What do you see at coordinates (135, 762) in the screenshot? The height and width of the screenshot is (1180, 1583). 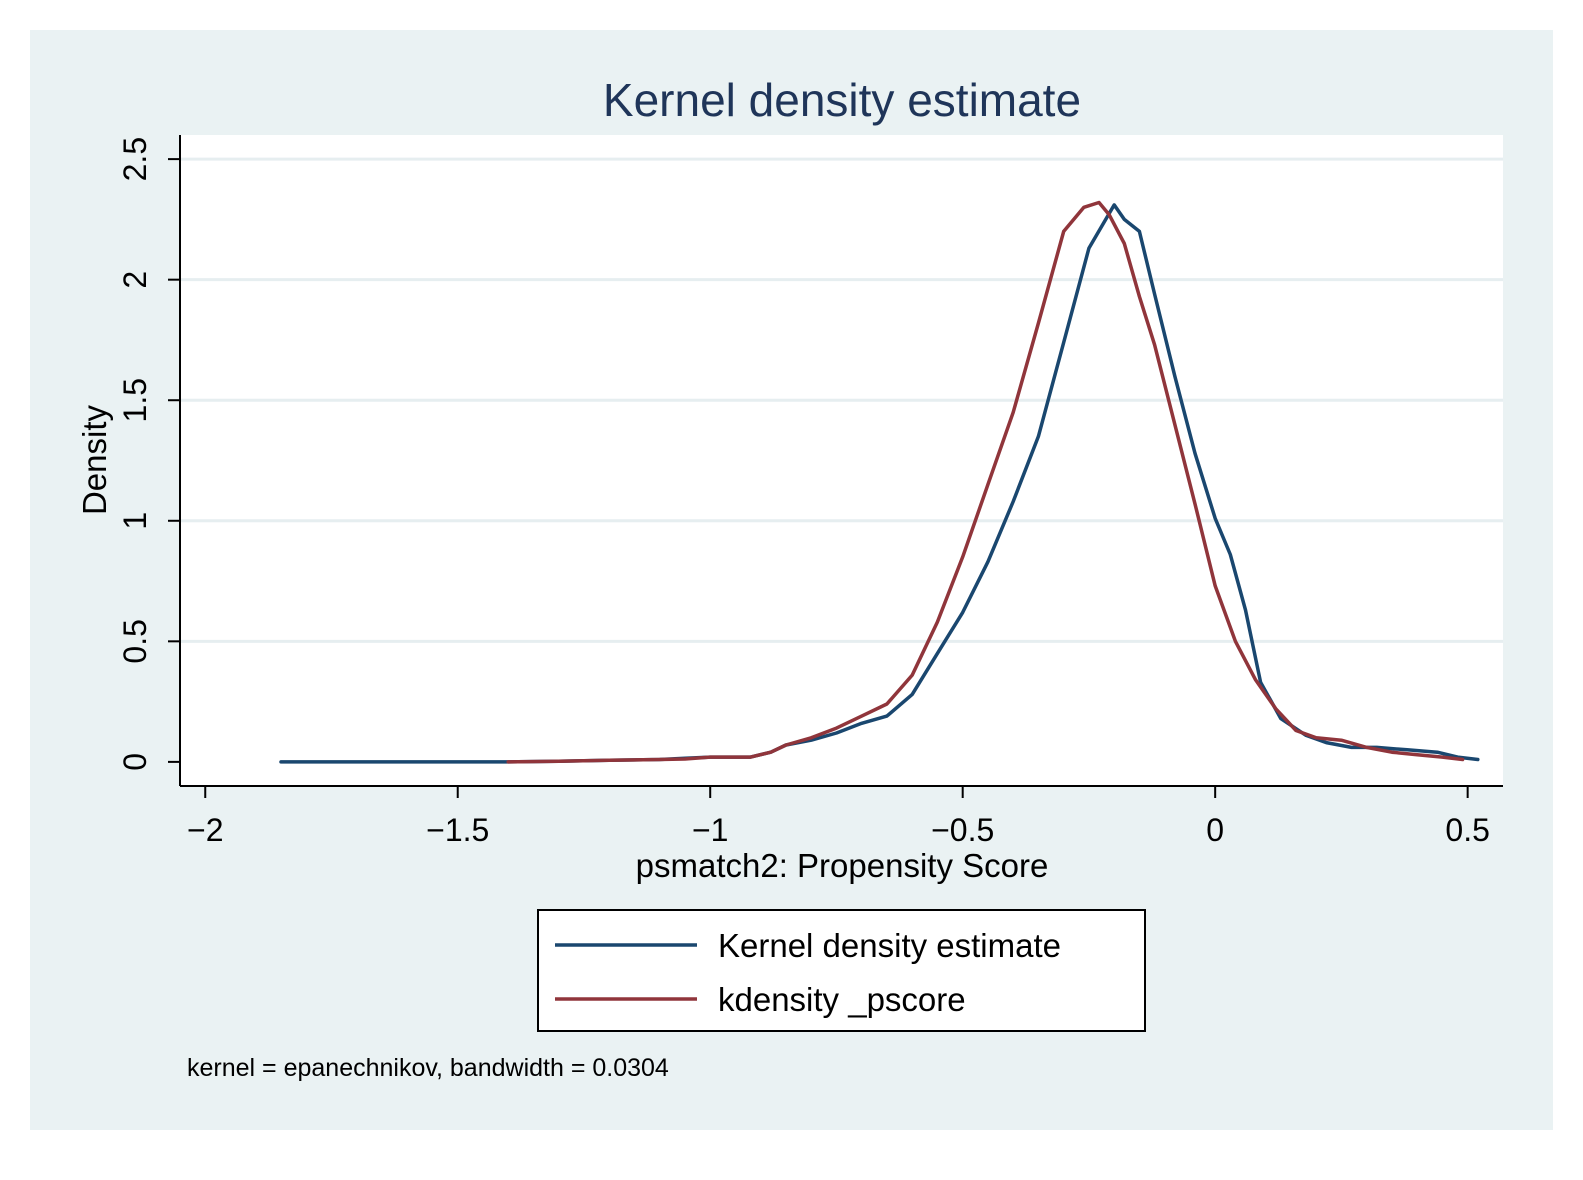 I see `y-tick-label-0: 0` at bounding box center [135, 762].